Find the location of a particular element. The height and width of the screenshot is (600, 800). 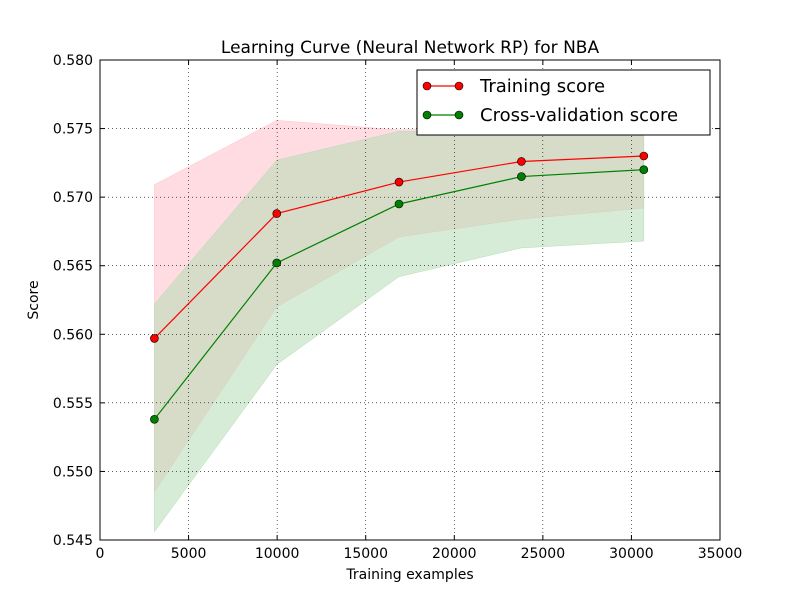

legend-marker-cv-left is located at coordinates (427, 115).